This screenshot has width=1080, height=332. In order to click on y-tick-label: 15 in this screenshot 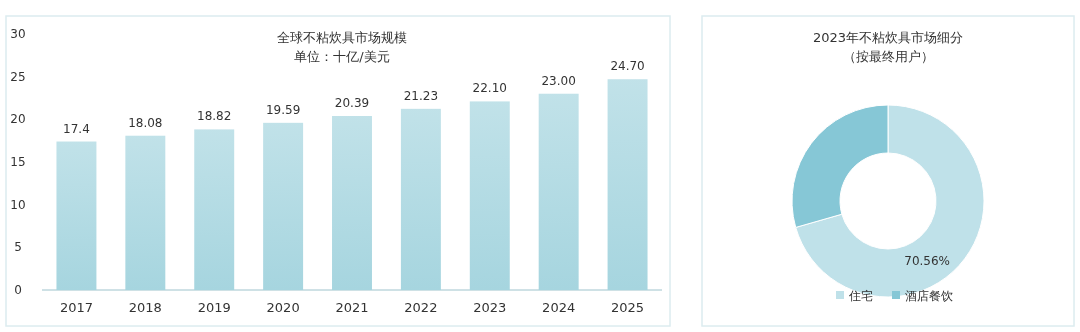, I will do `click(18, 162)`.